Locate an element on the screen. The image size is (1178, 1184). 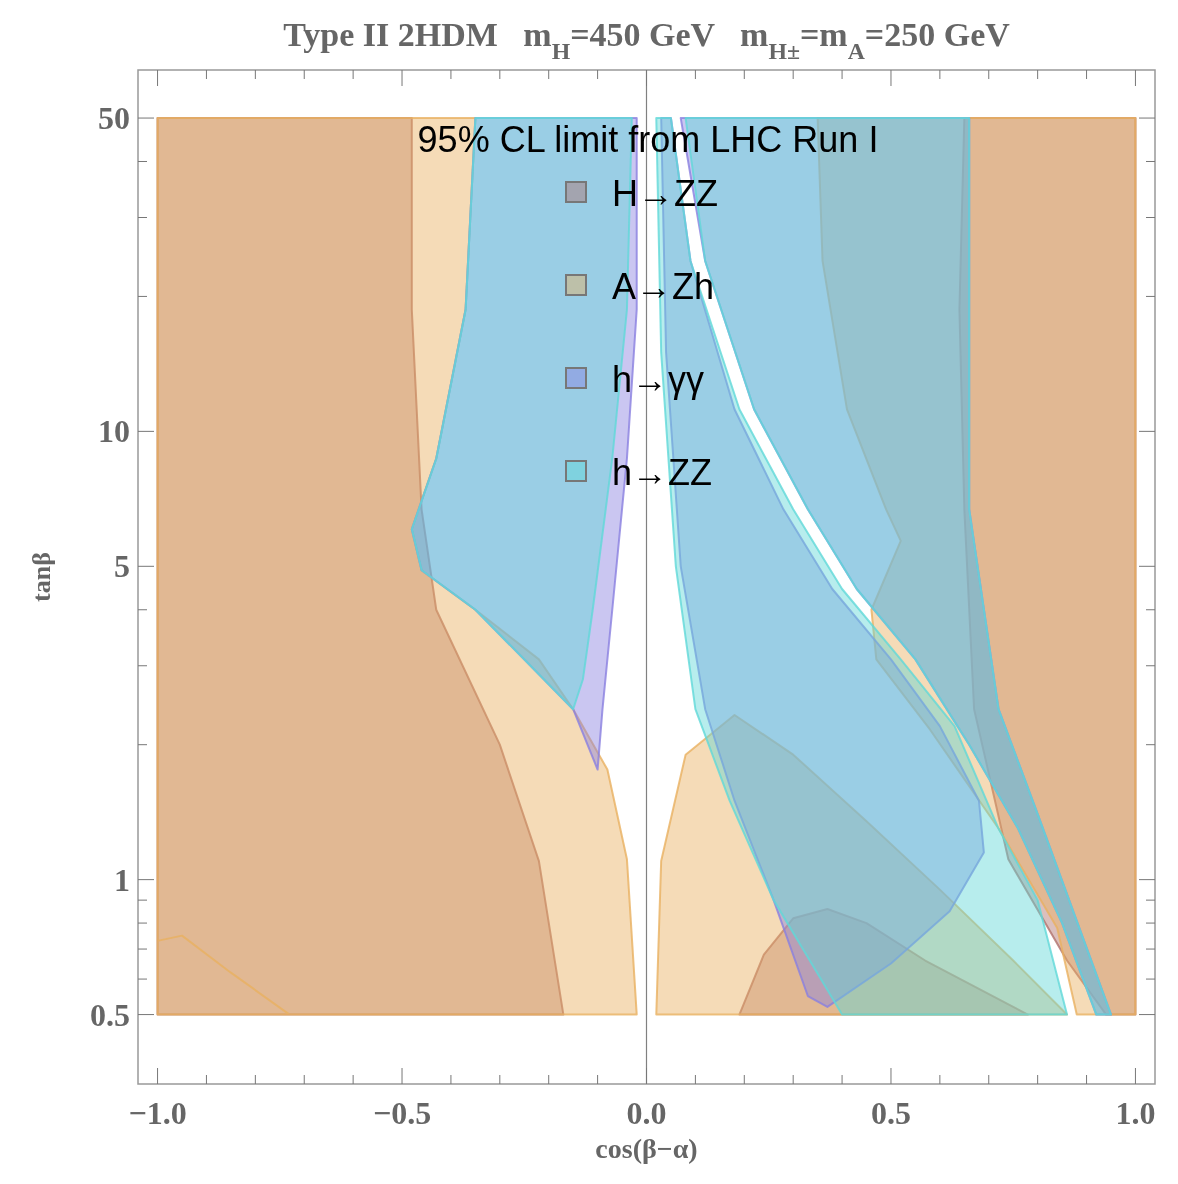
y-tick-label: 50 is located at coordinates (114, 118).